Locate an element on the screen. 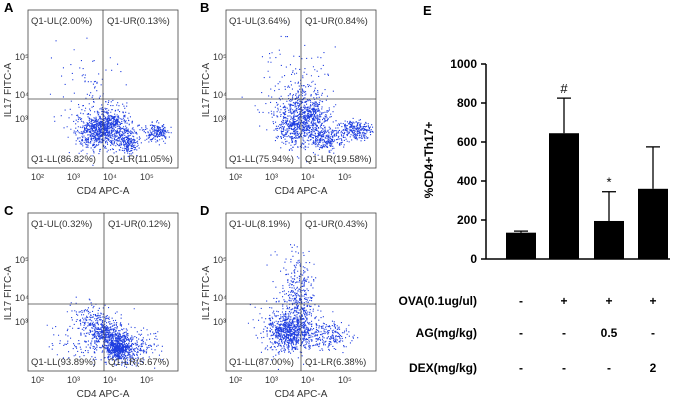 The image size is (685, 405). panel-letter-a: A is located at coordinates (9, 7).